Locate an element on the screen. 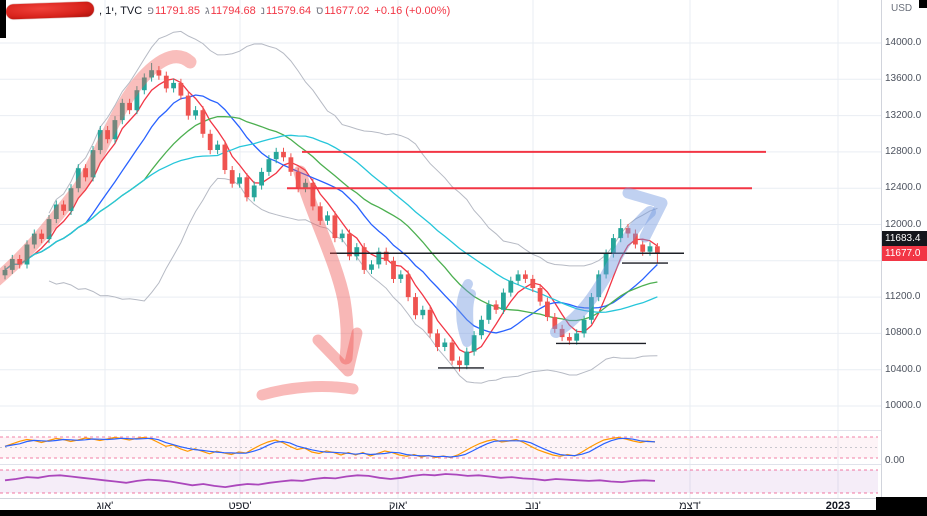  screen-artifact-top-left is located at coordinates (3, 19).